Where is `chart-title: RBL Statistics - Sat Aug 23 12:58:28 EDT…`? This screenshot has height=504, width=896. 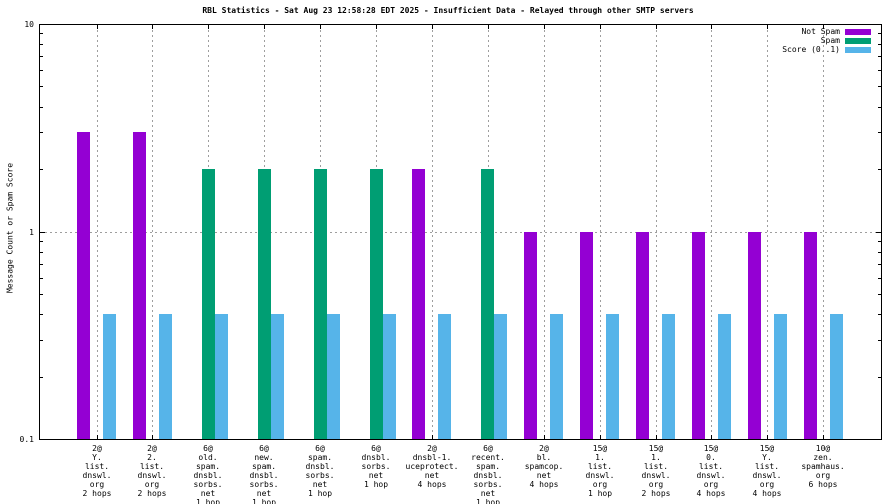
chart-title: RBL Statistics - Sat Aug 23 12:58:28 EDT… is located at coordinates (448, 10).